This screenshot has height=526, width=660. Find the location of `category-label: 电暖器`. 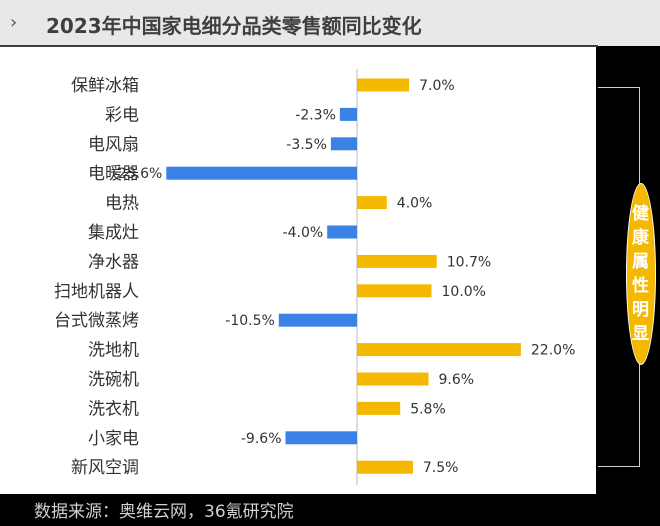

category-label: 电暖器 is located at coordinates (113, 174).